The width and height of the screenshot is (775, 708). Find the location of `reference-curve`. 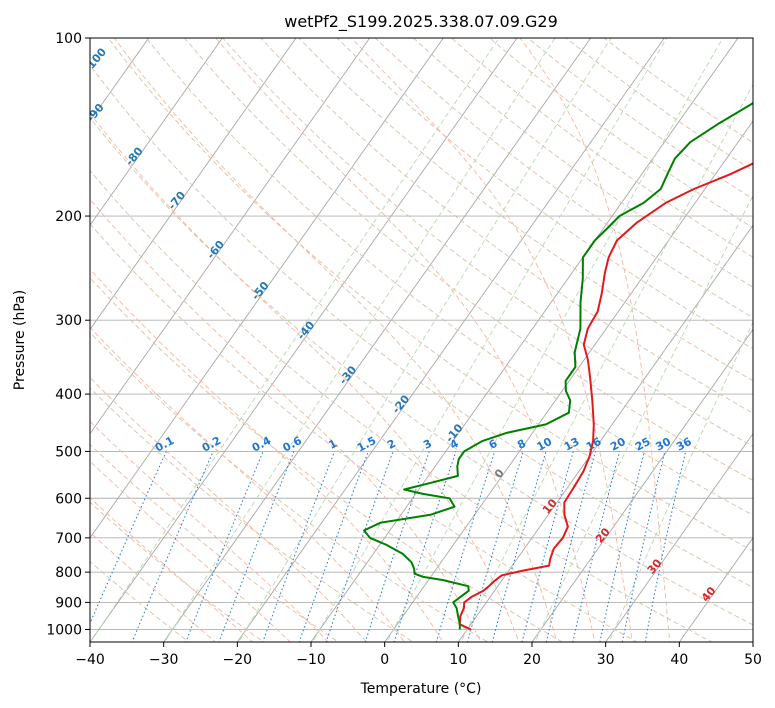

reference-curve is located at coordinates (680, 481).